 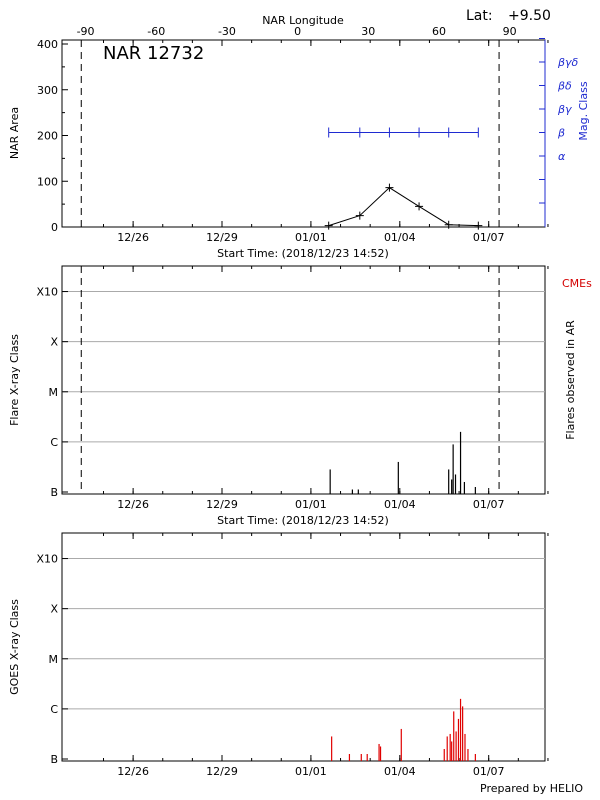 What do you see at coordinates (47, 136) in the screenshot?
I see `y-tick-label: 200` at bounding box center [47, 136].